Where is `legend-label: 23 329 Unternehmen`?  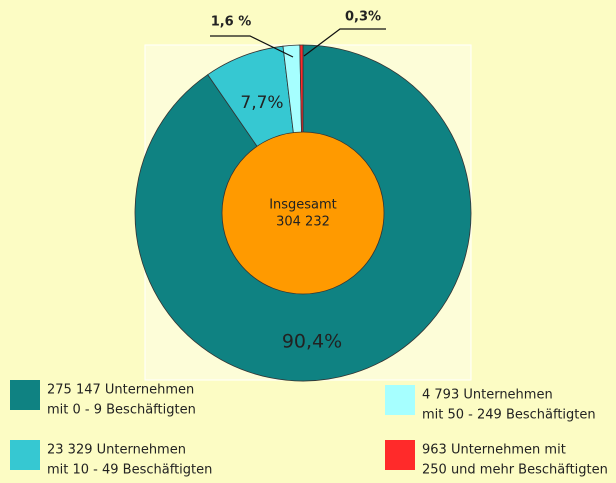 legend-label: 23 329 Unternehmen is located at coordinates (116, 450).